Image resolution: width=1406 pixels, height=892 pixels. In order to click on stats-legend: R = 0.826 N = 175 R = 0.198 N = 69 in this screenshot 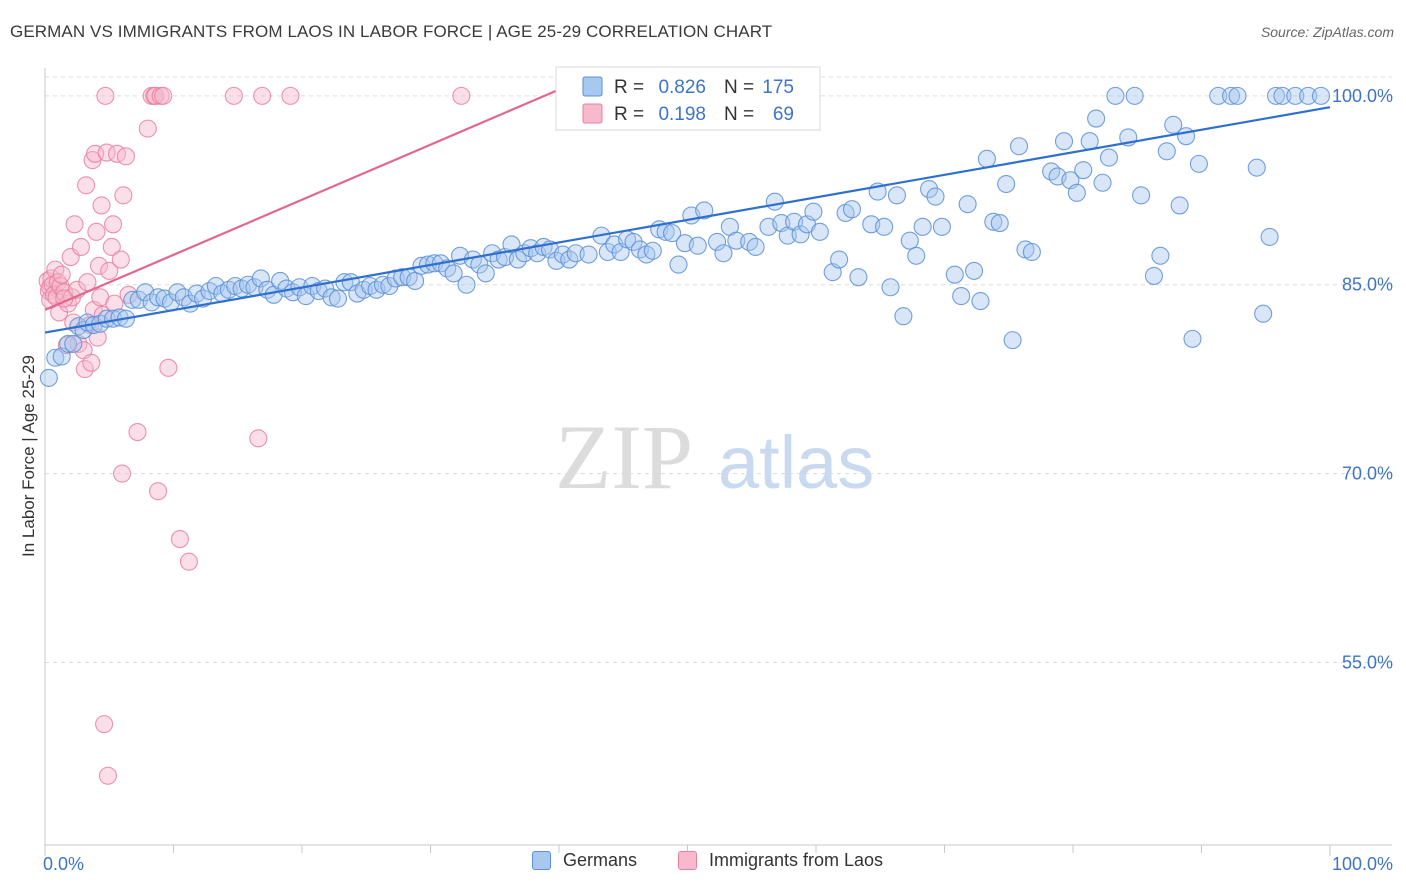, I will do `click(688, 98)`.